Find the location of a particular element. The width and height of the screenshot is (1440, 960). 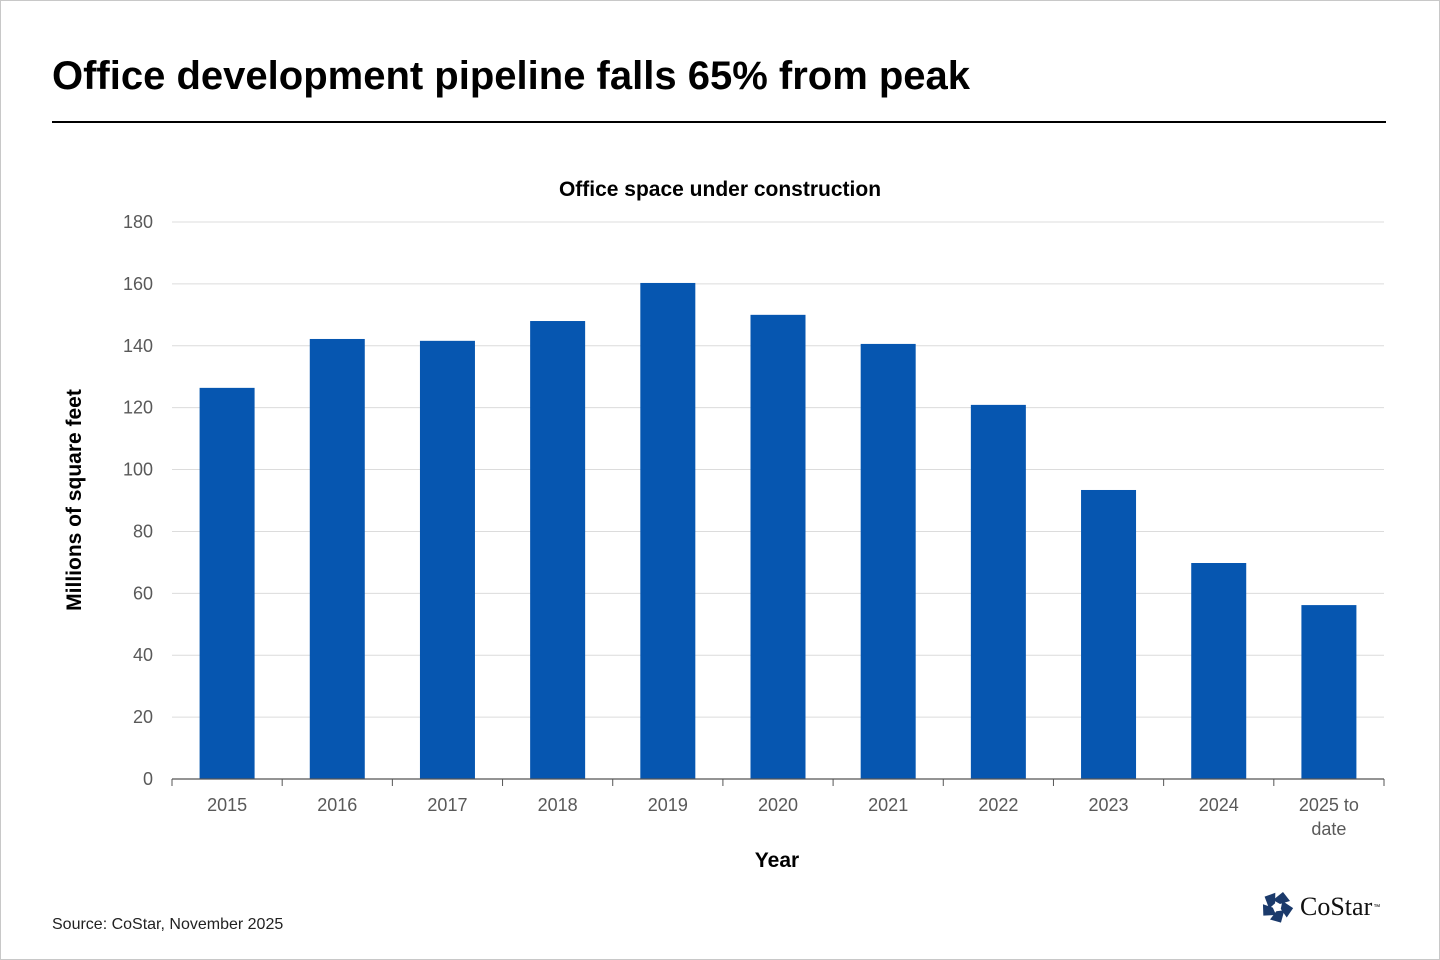

bar-2022 is located at coordinates (998, 591).